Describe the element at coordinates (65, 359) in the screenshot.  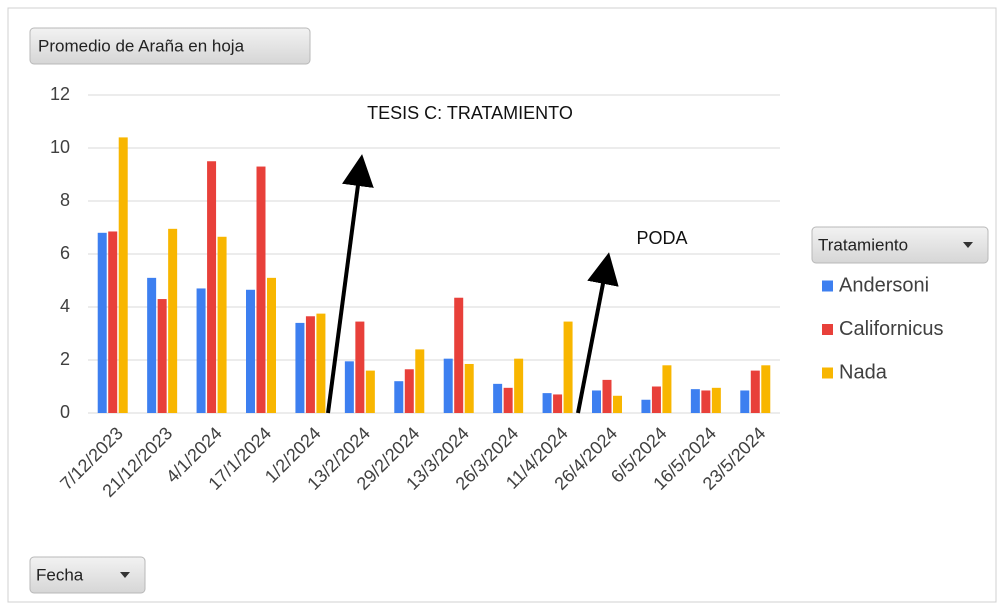
I see `y-tick-label: 2` at that location.